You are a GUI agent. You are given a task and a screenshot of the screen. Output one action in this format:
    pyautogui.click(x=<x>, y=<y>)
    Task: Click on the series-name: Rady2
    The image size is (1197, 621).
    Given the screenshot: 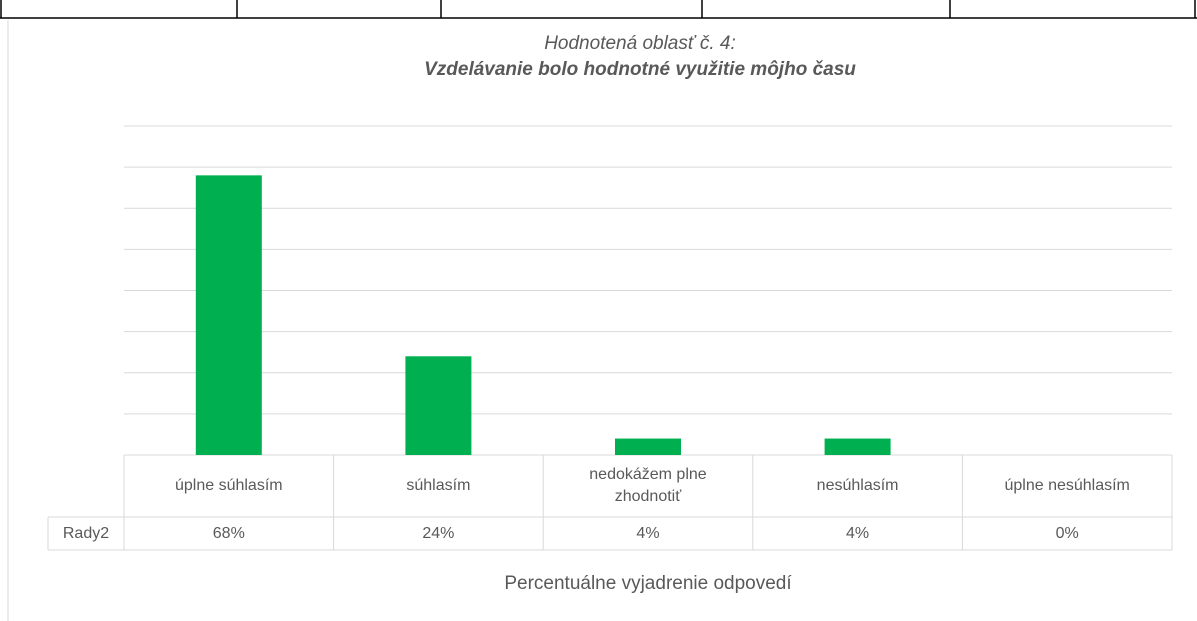 What is the action you would take?
    pyautogui.click(x=86, y=533)
    